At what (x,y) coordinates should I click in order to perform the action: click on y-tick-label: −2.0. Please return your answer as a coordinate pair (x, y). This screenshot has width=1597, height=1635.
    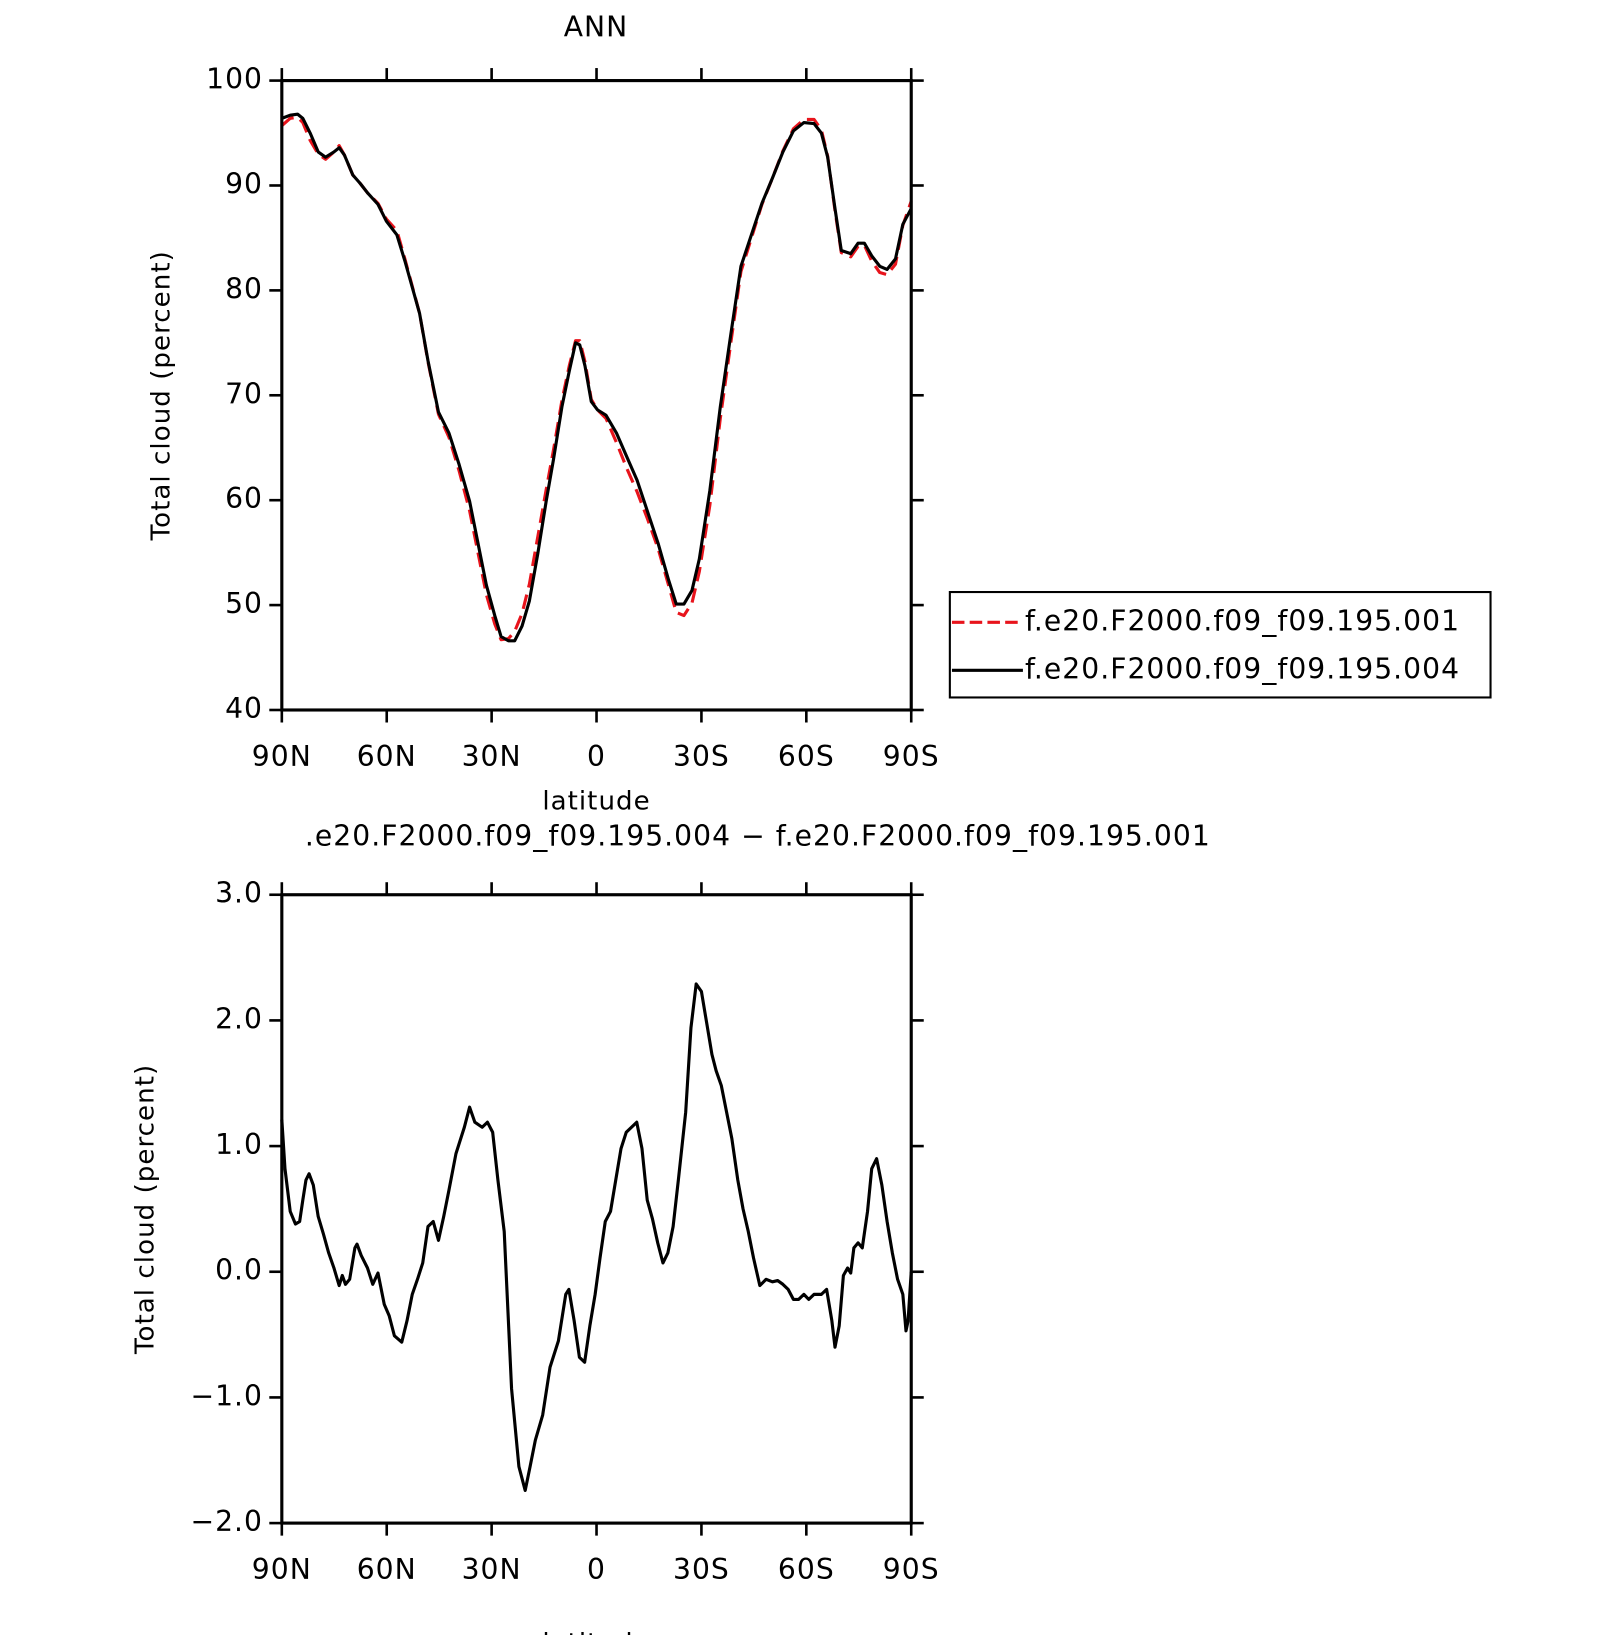
    Looking at the image, I should click on (226, 1521).